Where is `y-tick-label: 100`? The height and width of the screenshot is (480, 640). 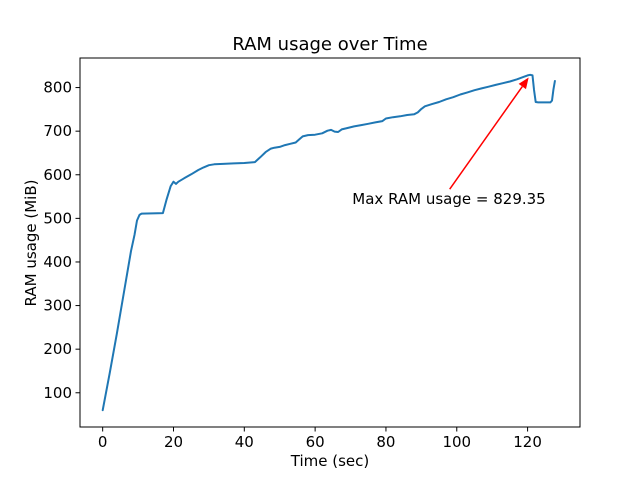 y-tick-label: 100 is located at coordinates (57, 393).